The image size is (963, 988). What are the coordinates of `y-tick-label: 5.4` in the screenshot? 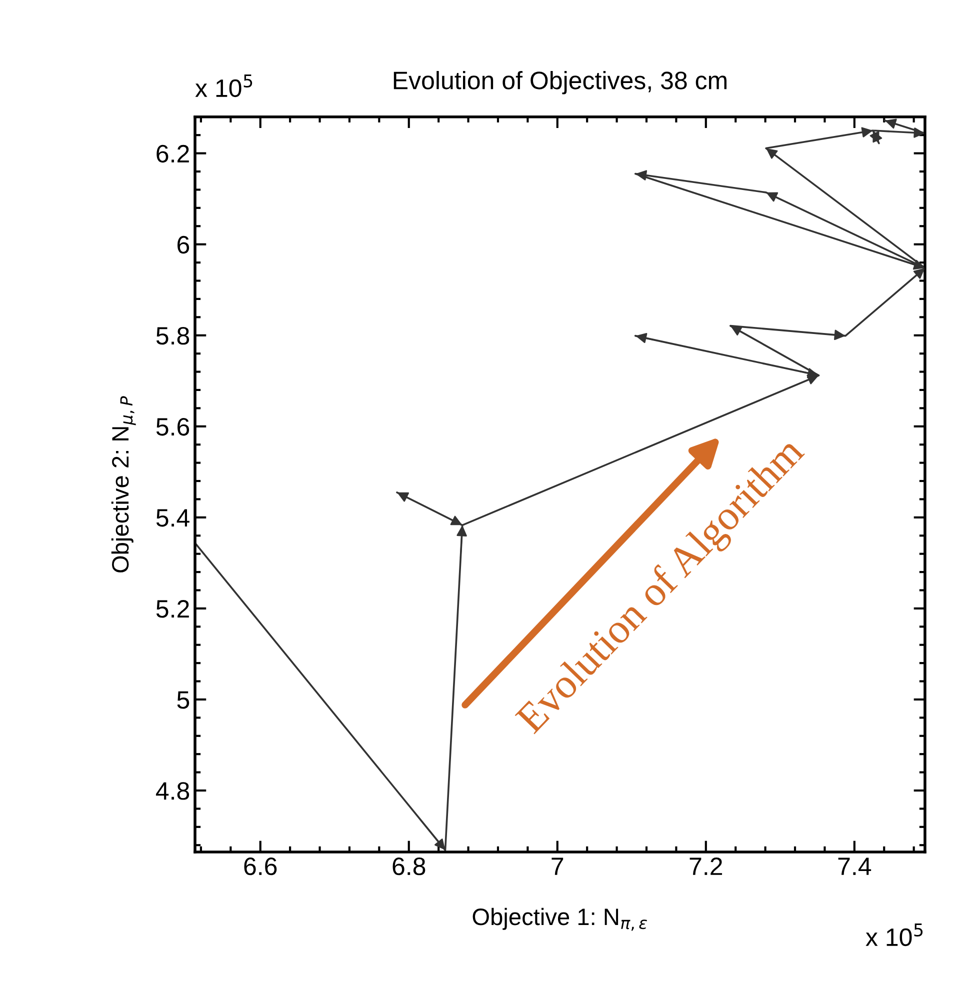 It's located at (173, 518).